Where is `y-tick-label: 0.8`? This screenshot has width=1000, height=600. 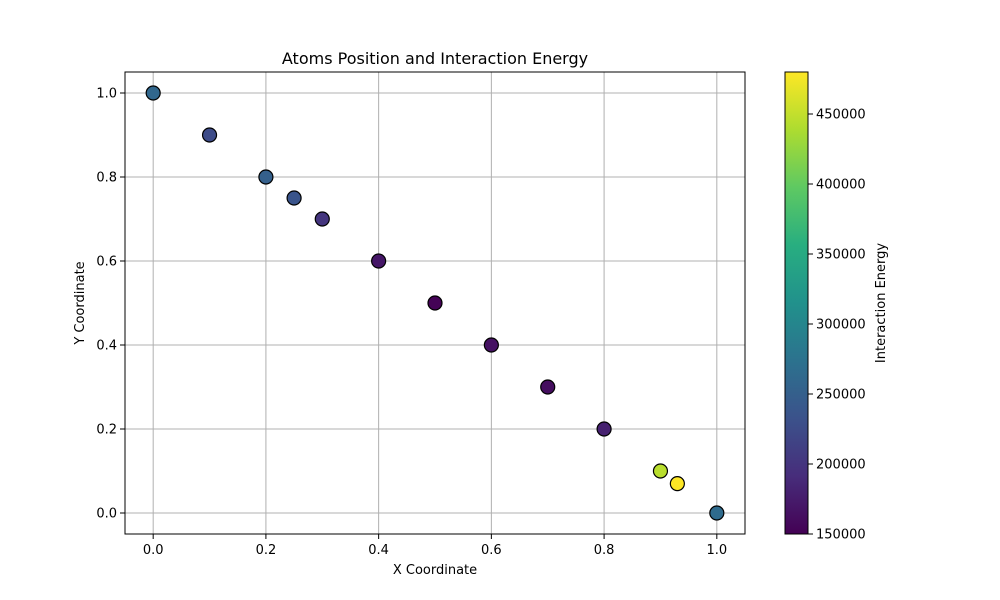 y-tick-label: 0.8 is located at coordinates (106, 178).